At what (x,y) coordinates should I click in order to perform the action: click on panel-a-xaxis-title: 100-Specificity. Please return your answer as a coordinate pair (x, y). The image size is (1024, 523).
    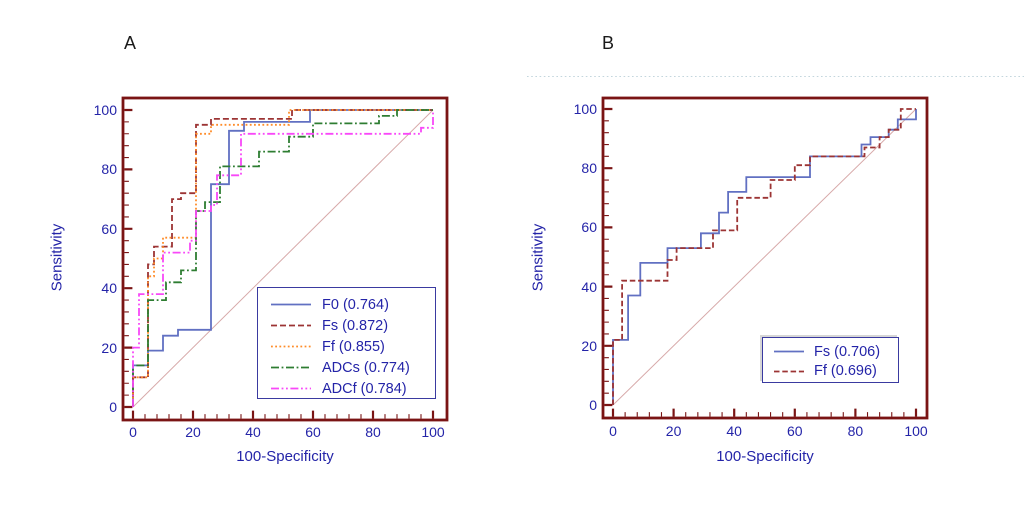
    Looking at the image, I should click on (285, 456).